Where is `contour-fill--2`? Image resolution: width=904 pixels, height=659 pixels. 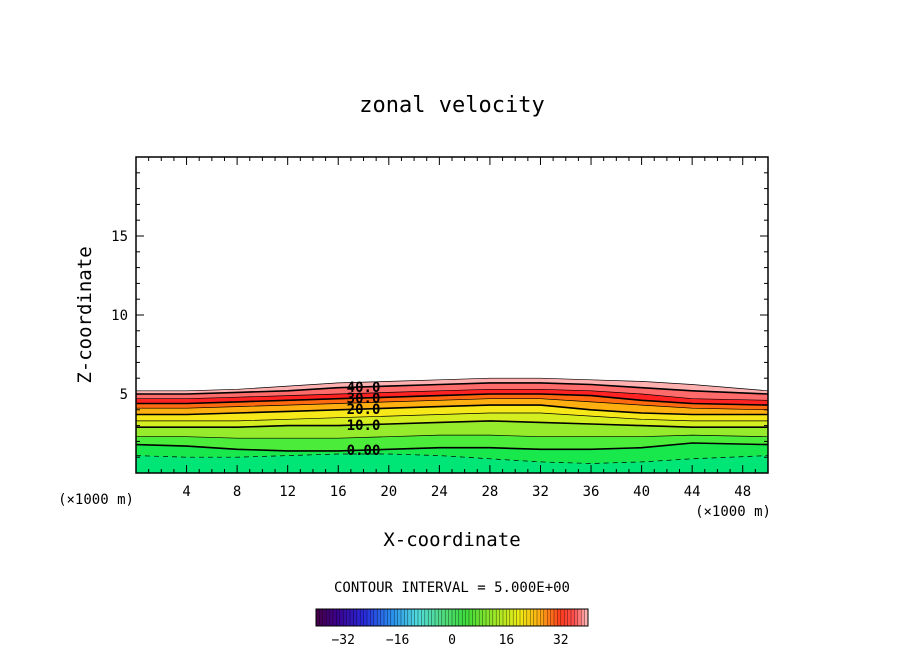
contour-fill--2 is located at coordinates (452, 463).